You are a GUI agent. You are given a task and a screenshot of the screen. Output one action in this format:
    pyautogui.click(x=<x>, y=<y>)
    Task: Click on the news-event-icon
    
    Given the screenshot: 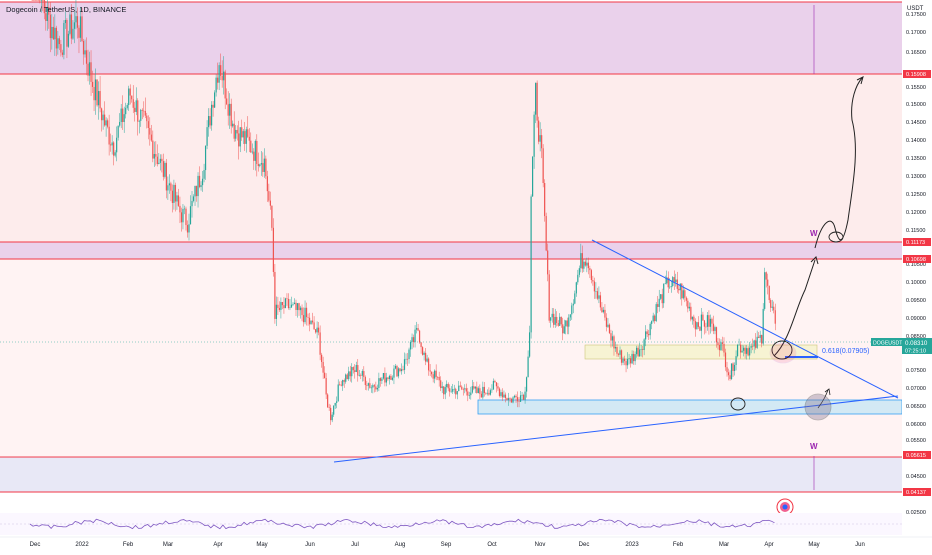 What is the action you would take?
    pyautogui.click(x=785, y=507)
    